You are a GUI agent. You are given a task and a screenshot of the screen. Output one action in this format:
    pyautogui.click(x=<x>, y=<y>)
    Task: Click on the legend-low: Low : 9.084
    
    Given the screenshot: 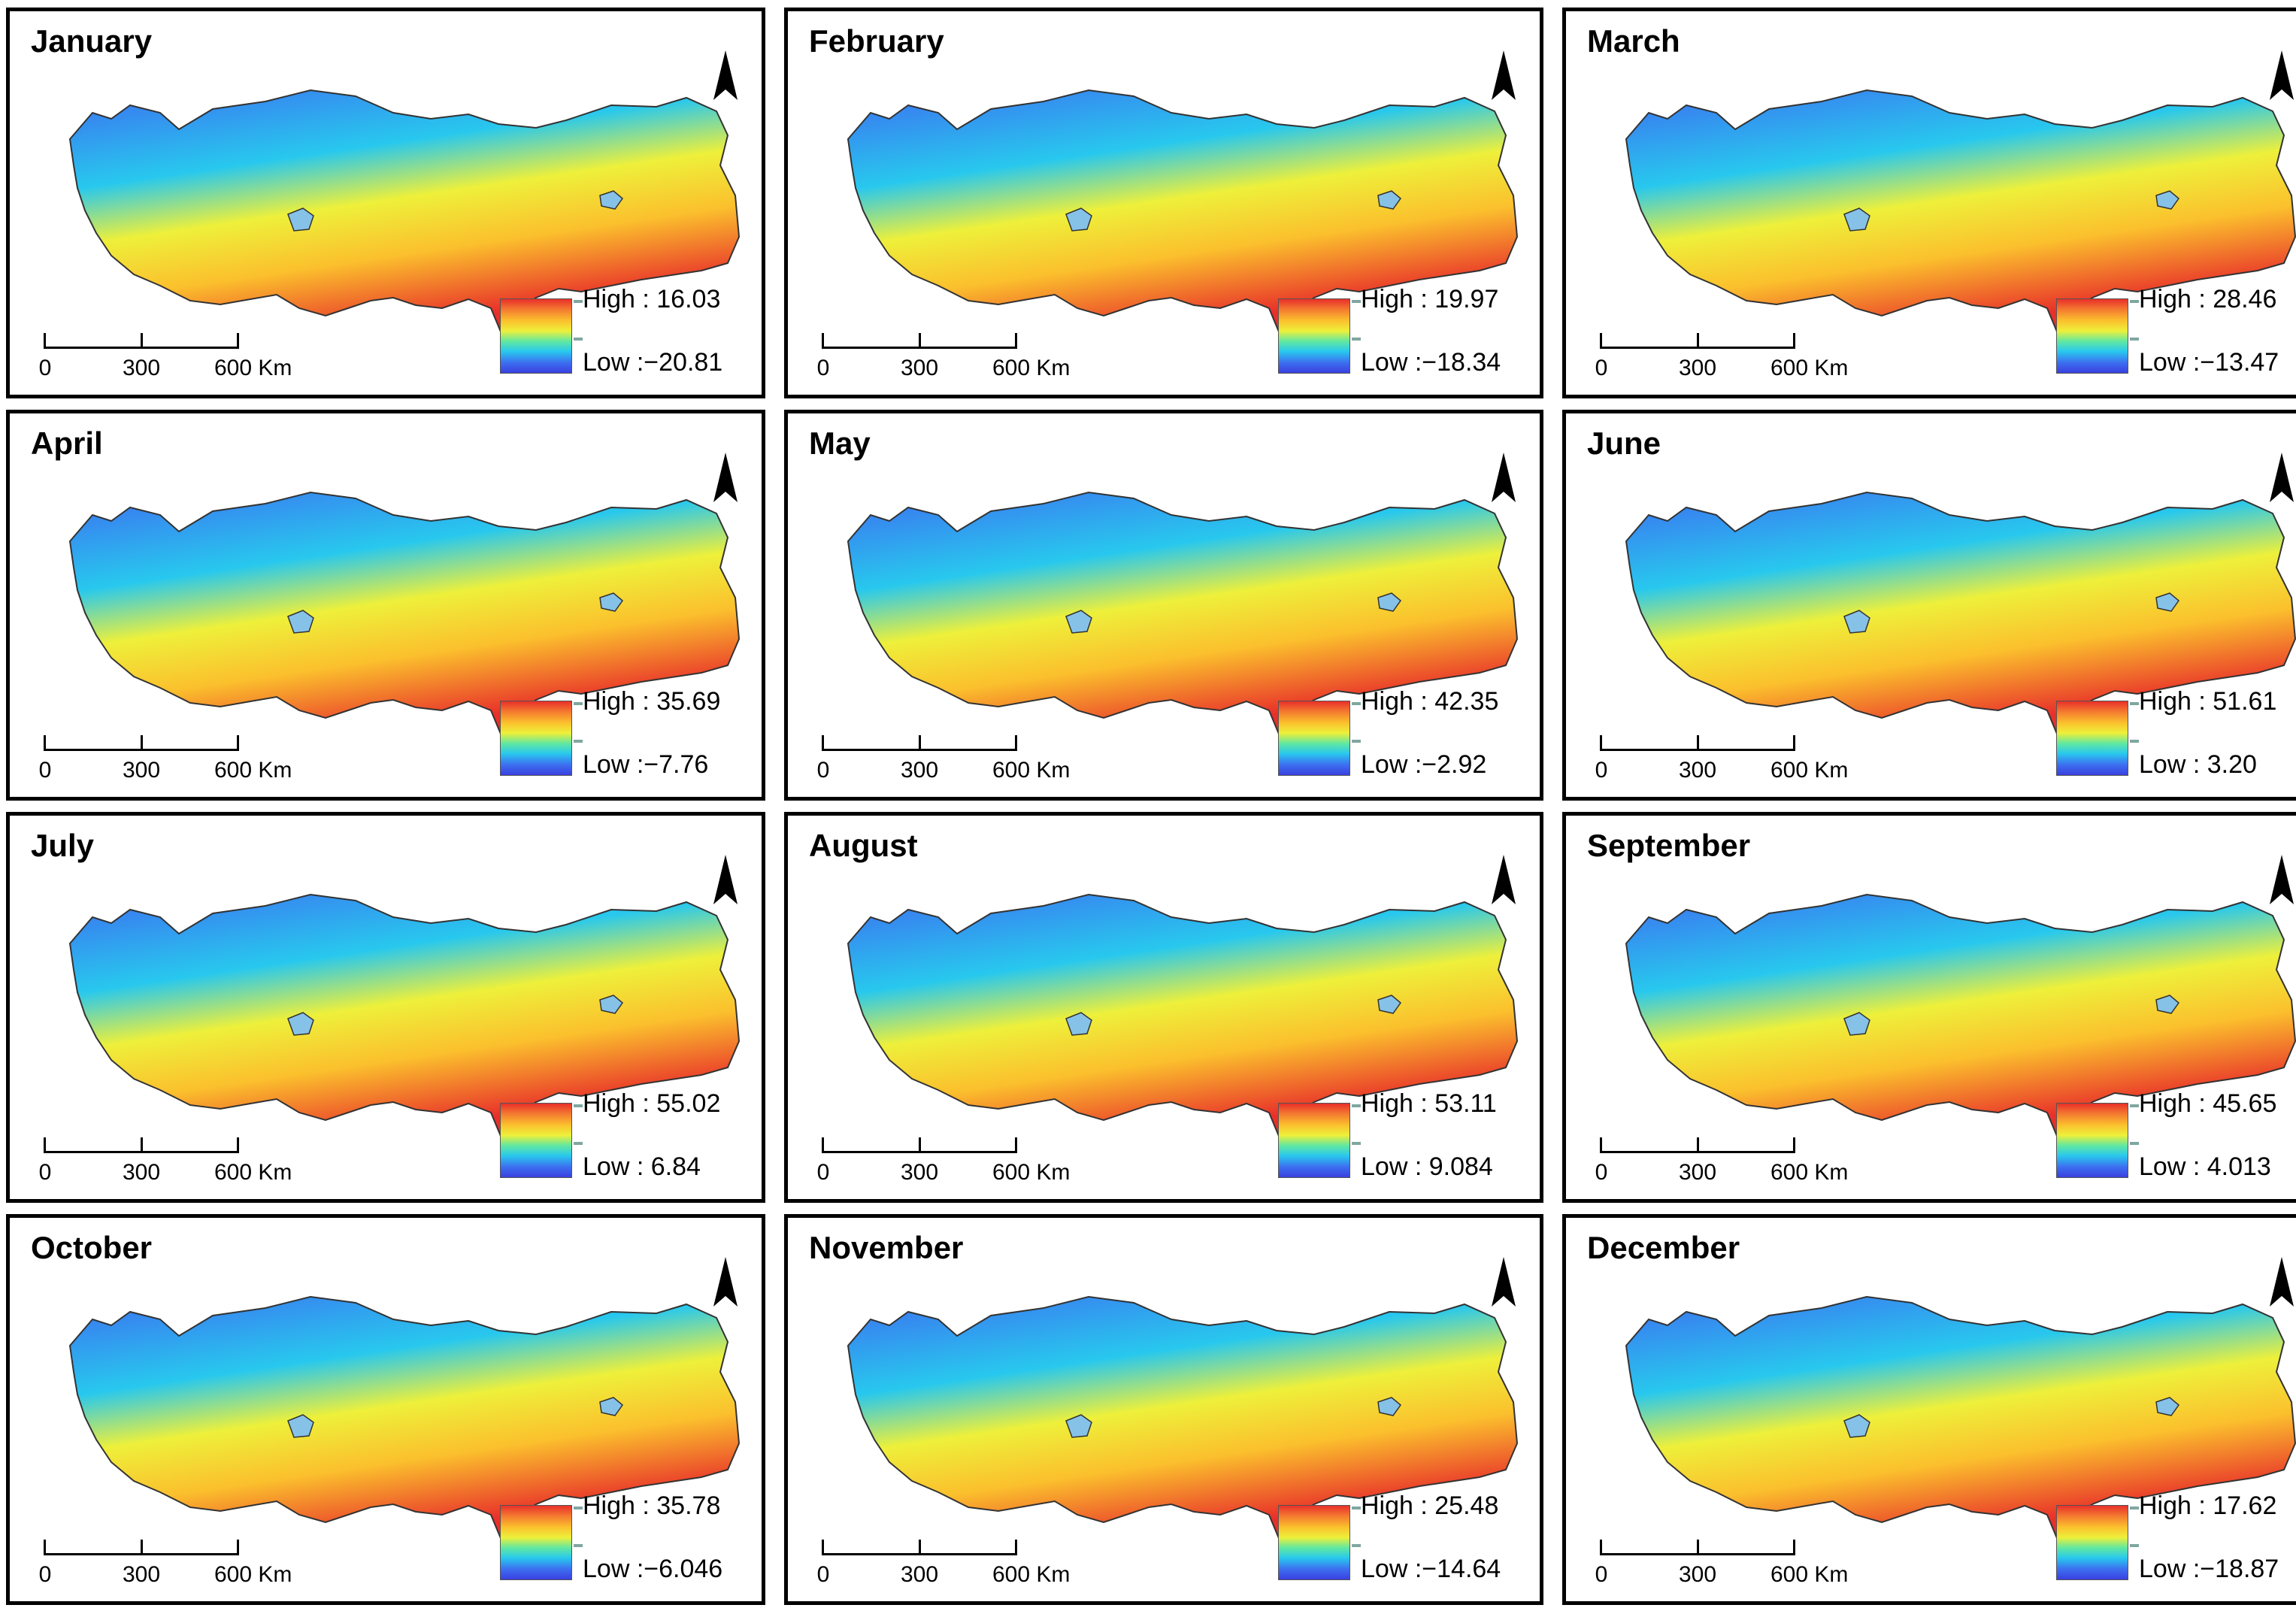 What is the action you would take?
    pyautogui.click(x=1427, y=1166)
    